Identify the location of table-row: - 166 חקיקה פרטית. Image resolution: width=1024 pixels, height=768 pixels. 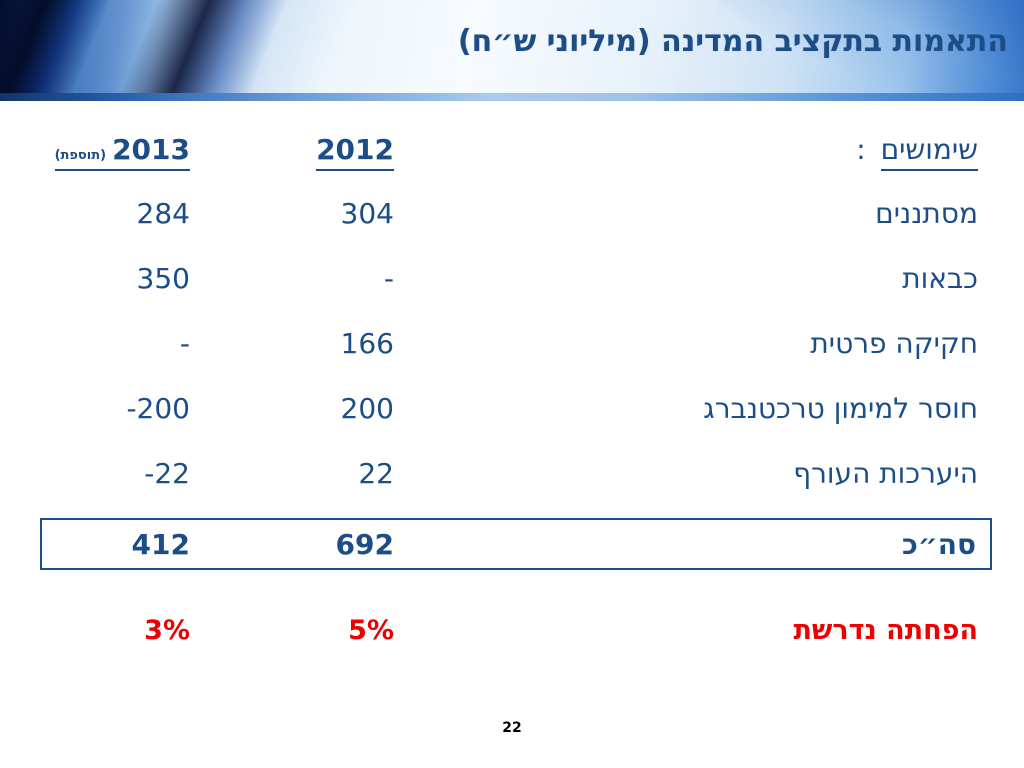
(516, 343).